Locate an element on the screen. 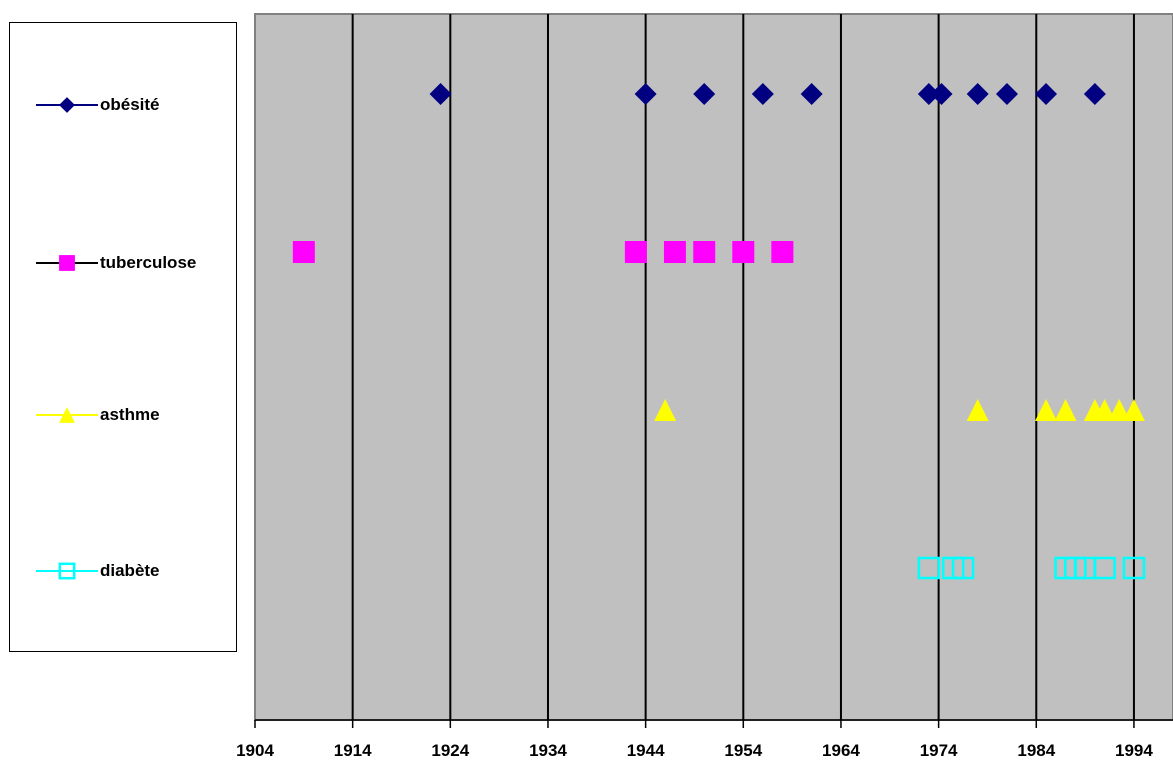 The width and height of the screenshot is (1173, 765). x-tick-label: 1904 is located at coordinates (255, 750).